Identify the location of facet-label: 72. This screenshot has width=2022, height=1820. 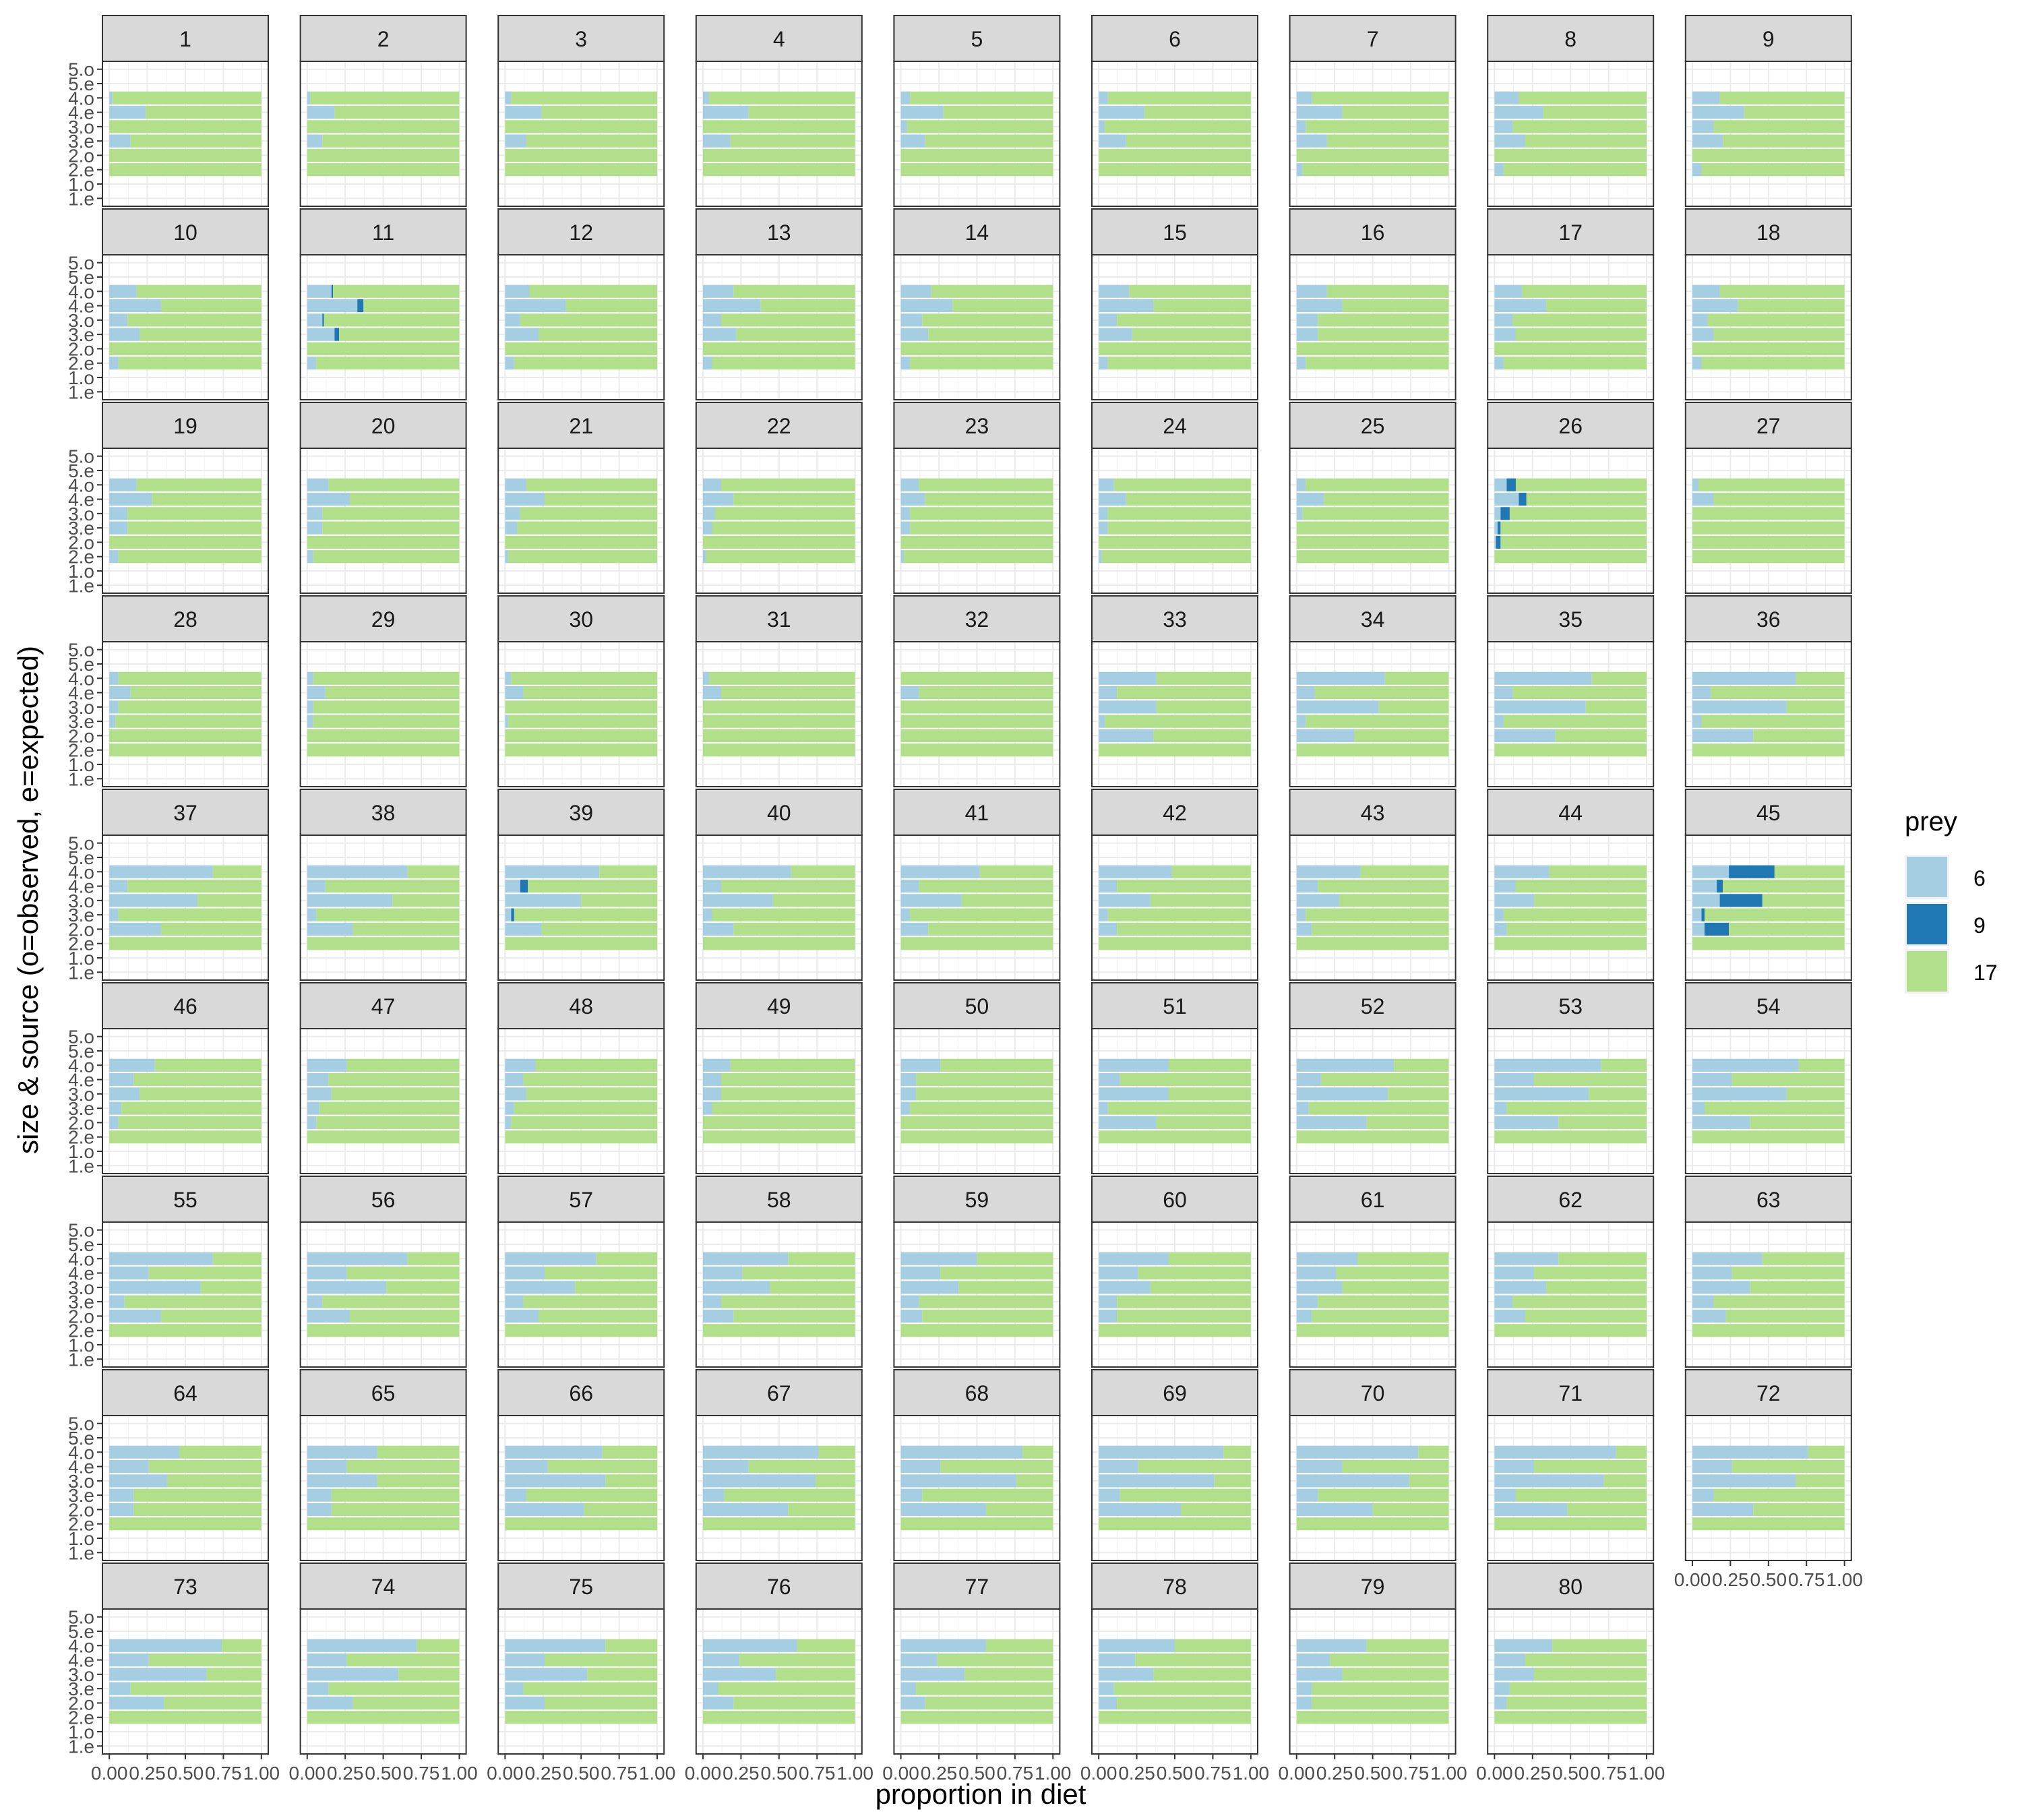
(1769, 1393).